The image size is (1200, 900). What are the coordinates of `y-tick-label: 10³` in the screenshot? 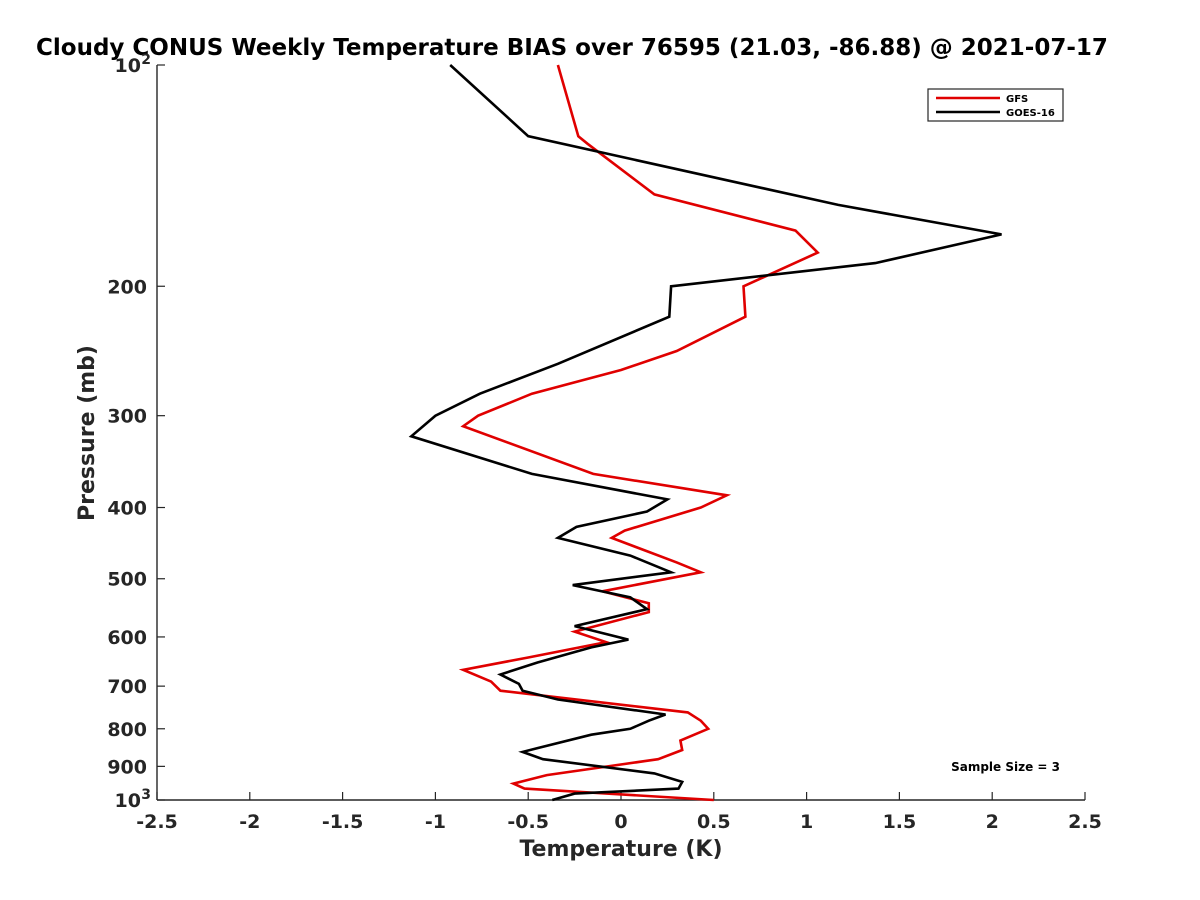 It's located at (133, 799).